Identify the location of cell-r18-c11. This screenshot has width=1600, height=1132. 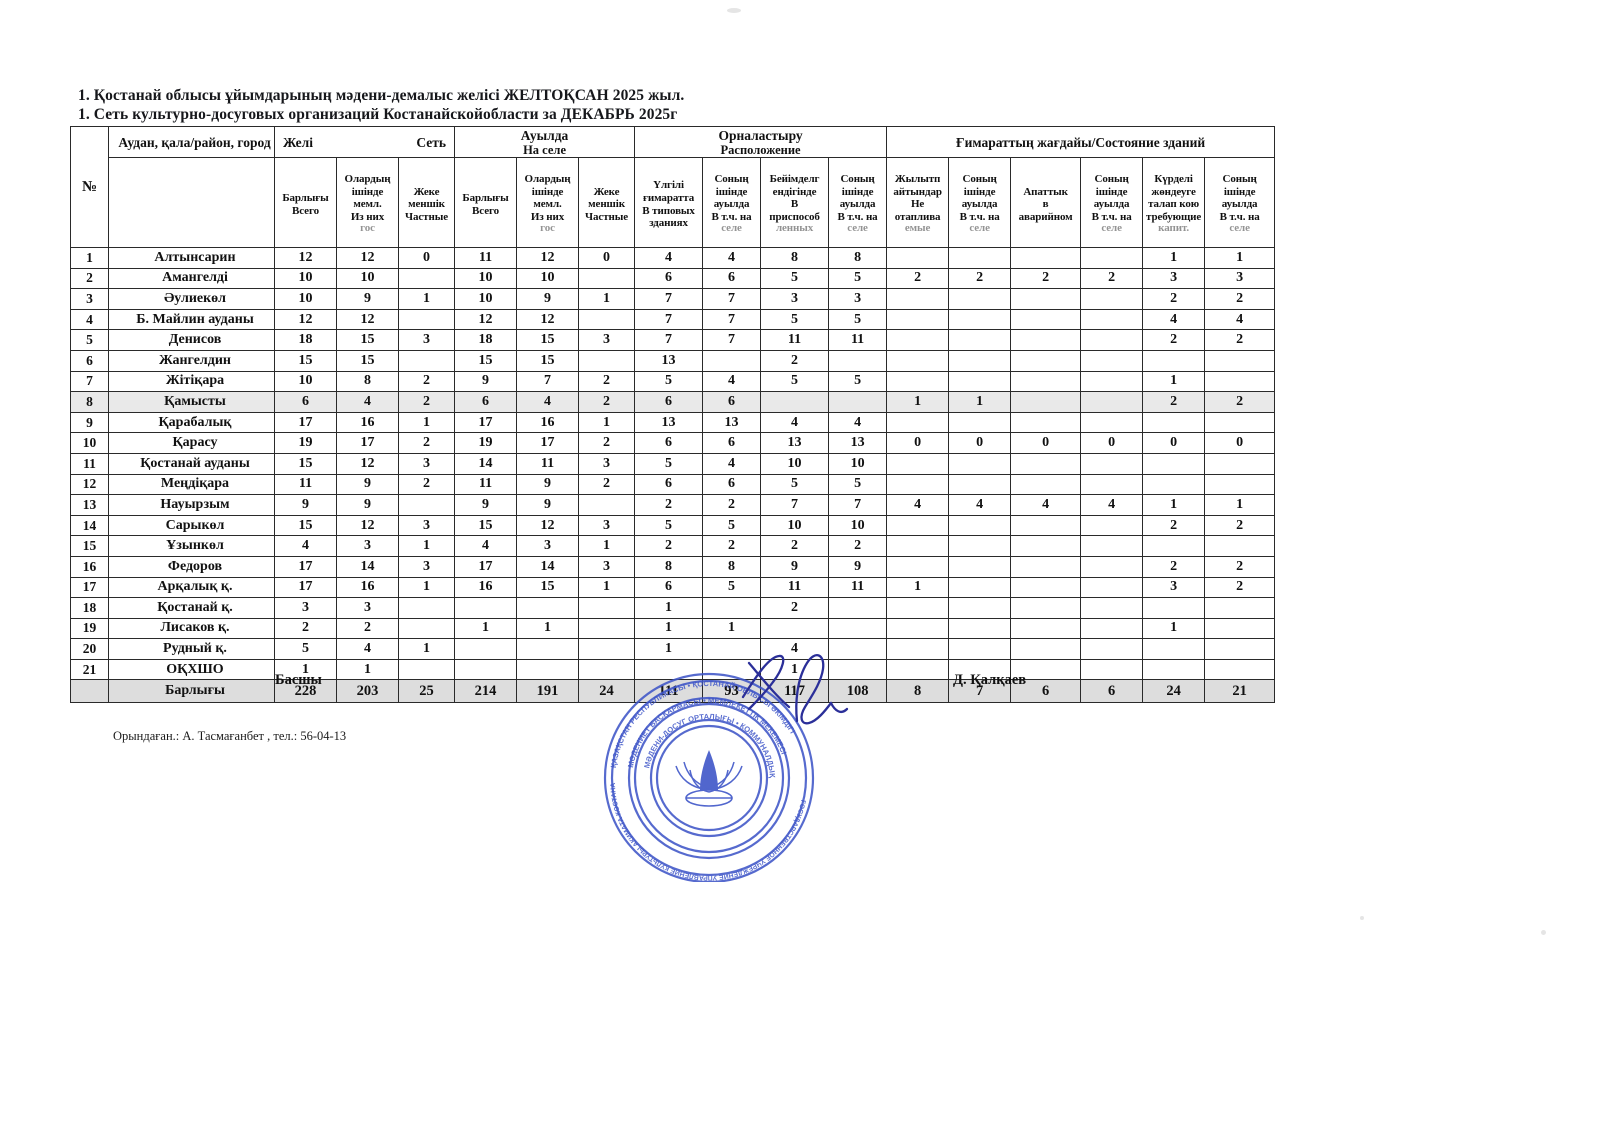
(918, 608).